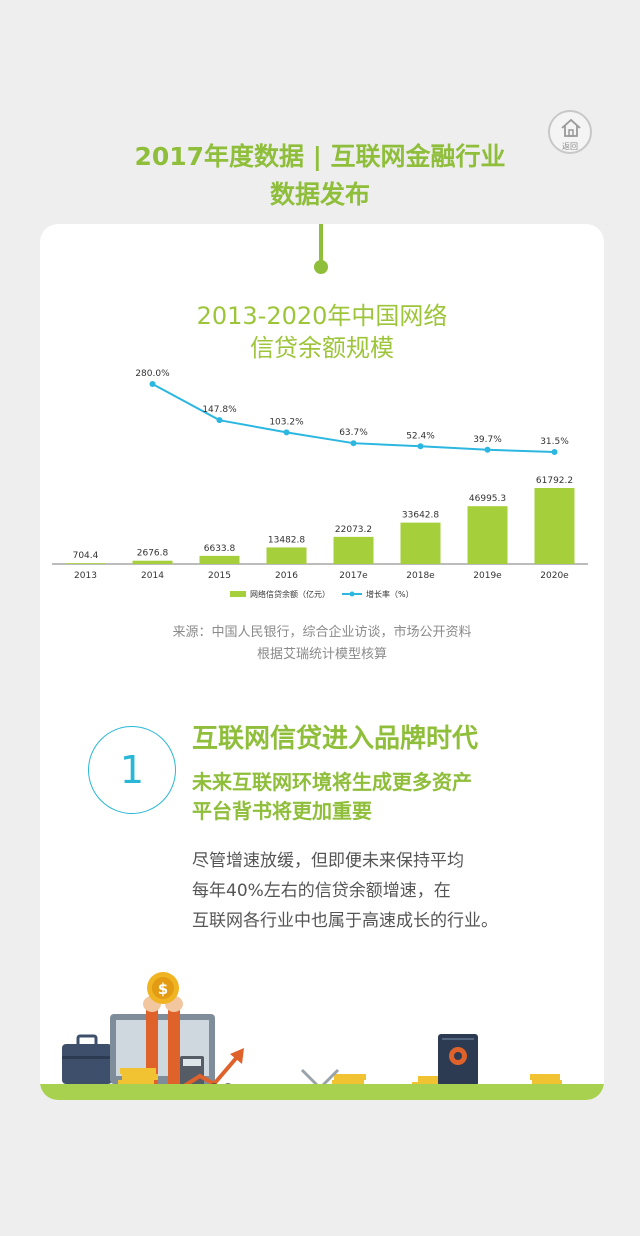 The width and height of the screenshot is (640, 1236). What do you see at coordinates (85, 576) in the screenshot?
I see `x-tick-label: 2013` at bounding box center [85, 576].